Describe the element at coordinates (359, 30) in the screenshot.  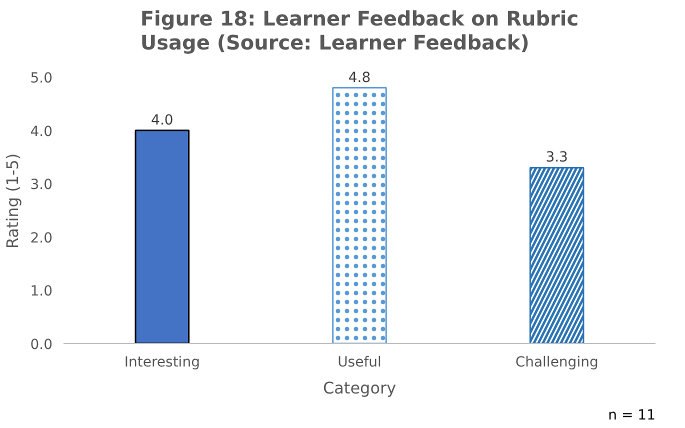
I see `chart-title: Figure 18: Learner Feedback on Rubric Usage (Source: Learner Feedback)` at that location.